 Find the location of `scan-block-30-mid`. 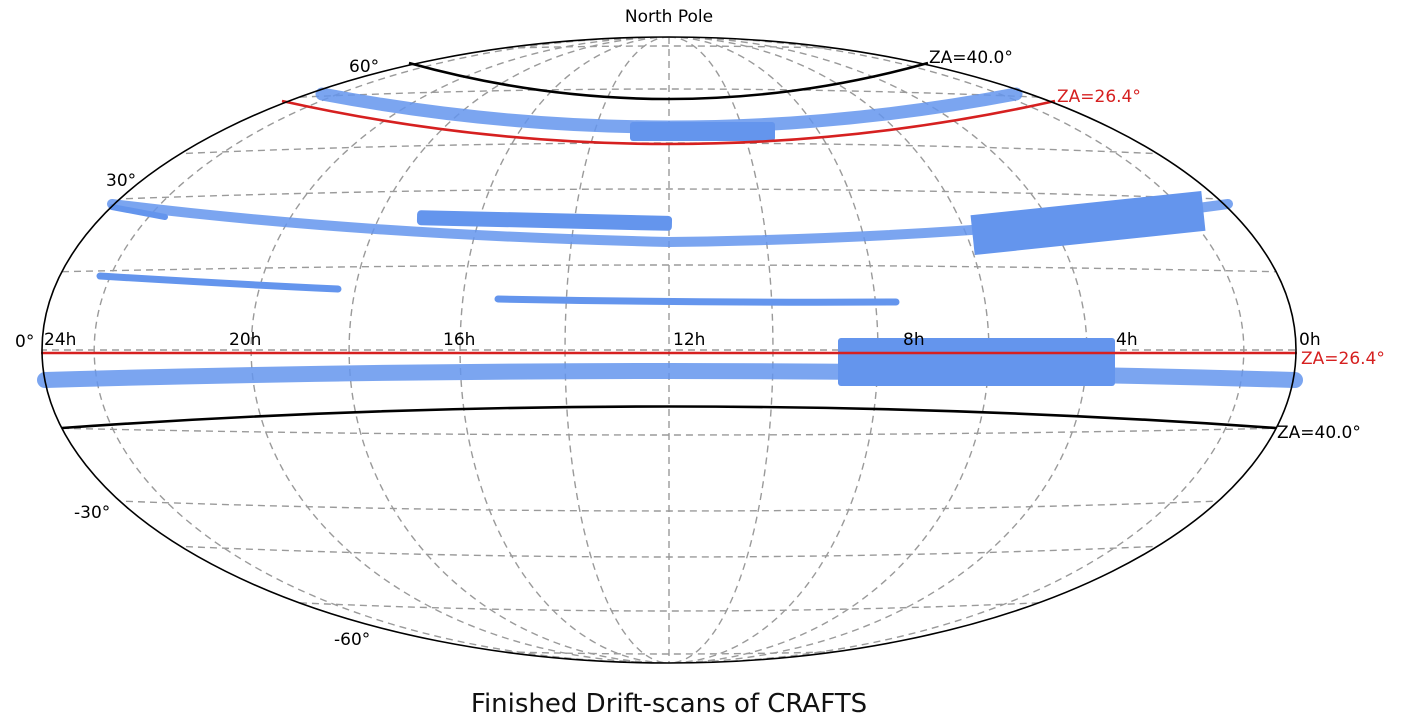

scan-block-30-mid is located at coordinates (544, 220).